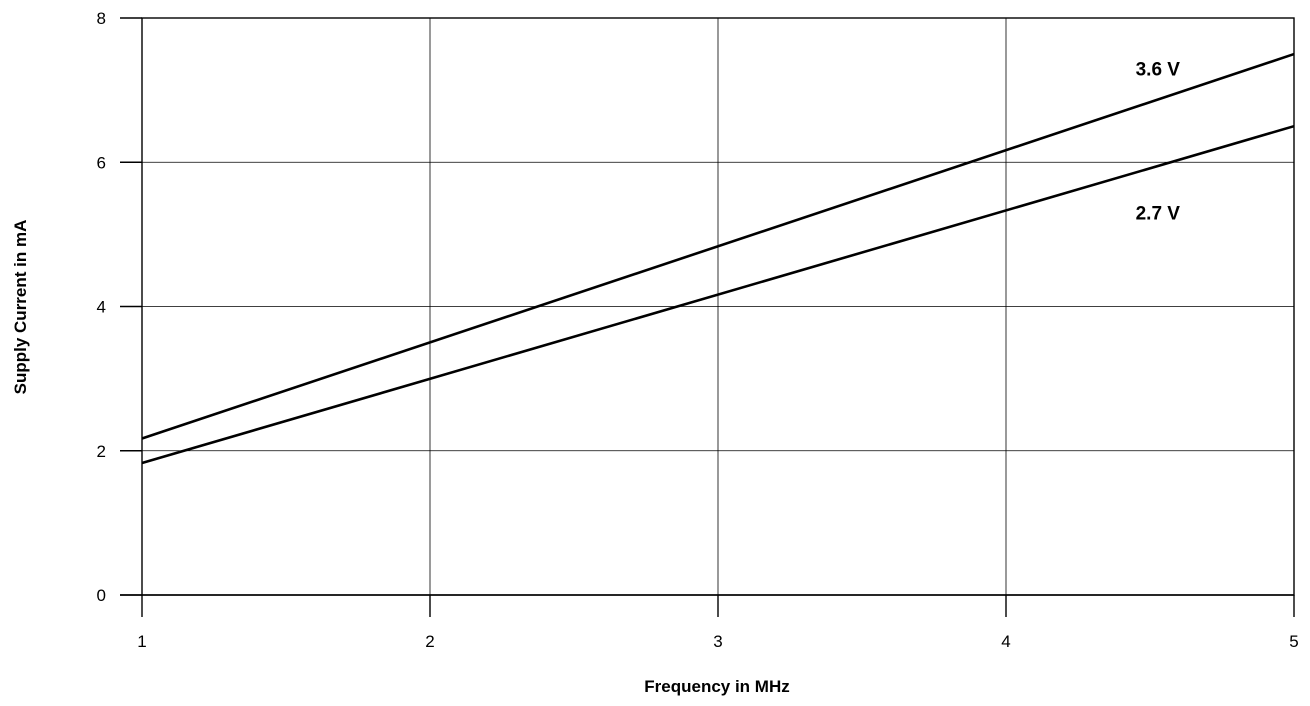 The width and height of the screenshot is (1310, 706). I want to click on x-tick-label: 2, so click(429, 641).